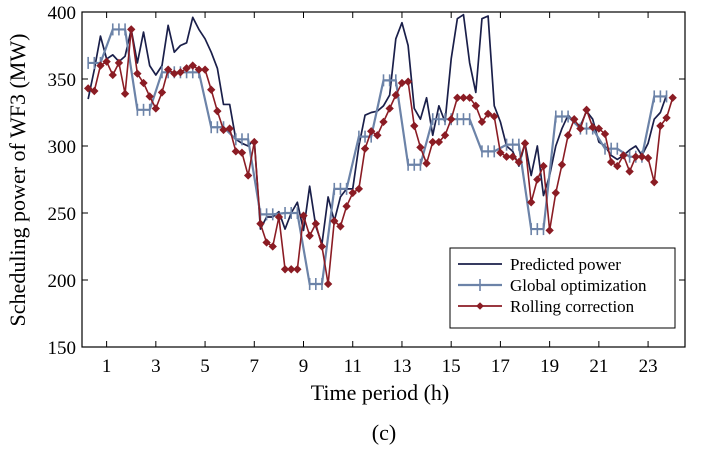  Describe the element at coordinates (62, 348) in the screenshot. I see `y-tick-label: 150` at that location.